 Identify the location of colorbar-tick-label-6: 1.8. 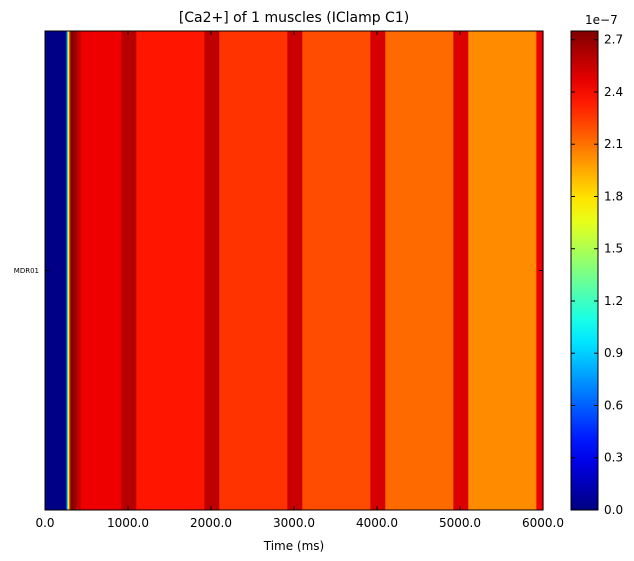
(613, 196).